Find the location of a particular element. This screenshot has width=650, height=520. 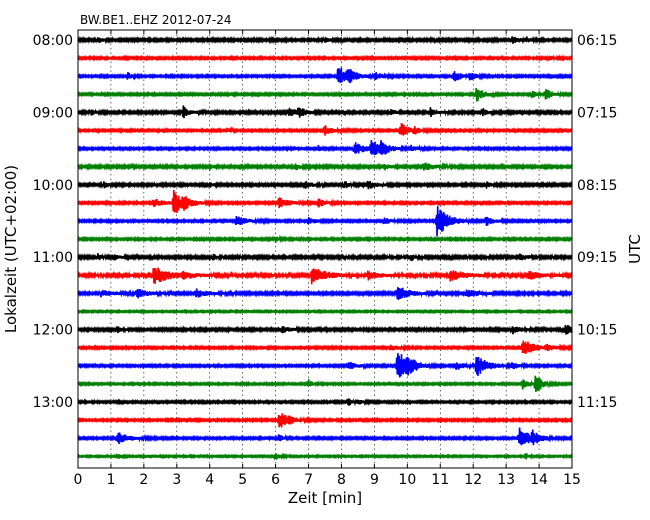

x-tick-label: 10 is located at coordinates (407, 480).